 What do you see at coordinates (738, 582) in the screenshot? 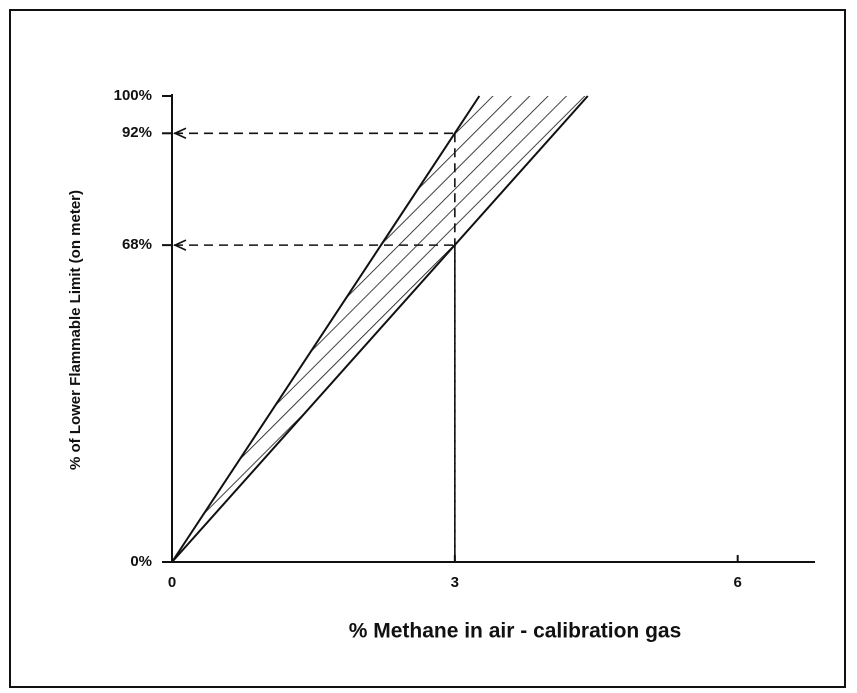
I see `x-tick-label: 6` at bounding box center [738, 582].